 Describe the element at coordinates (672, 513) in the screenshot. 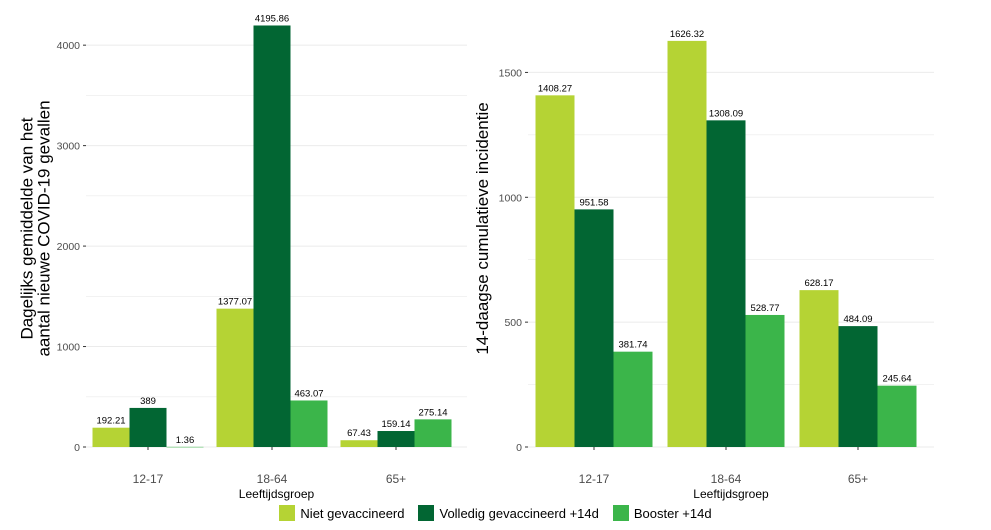

I see `legend-label-booster: Booster +14d` at that location.